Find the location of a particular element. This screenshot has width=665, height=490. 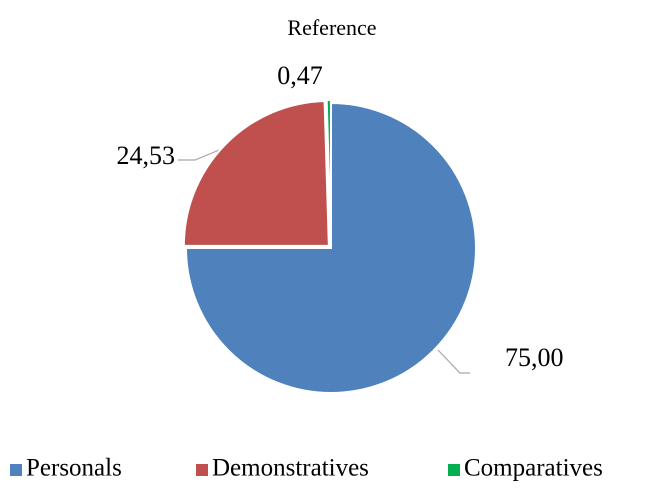

chart-title: Reference is located at coordinates (331, 27).